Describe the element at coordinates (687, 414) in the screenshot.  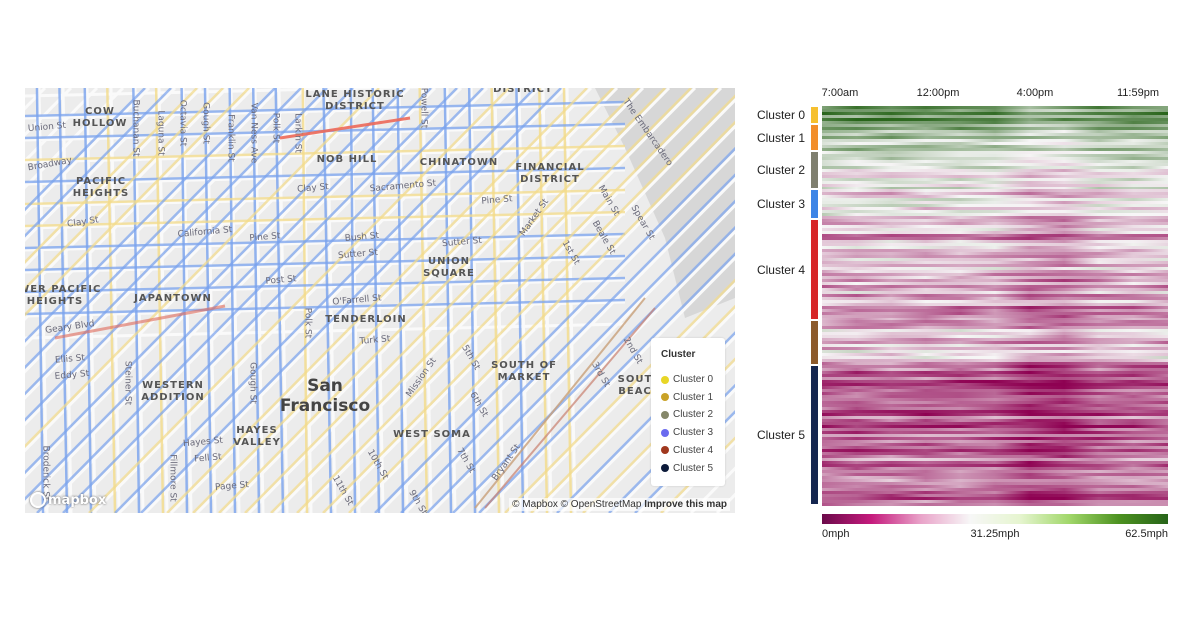
I see `legend-item: Cluster 2` at that location.